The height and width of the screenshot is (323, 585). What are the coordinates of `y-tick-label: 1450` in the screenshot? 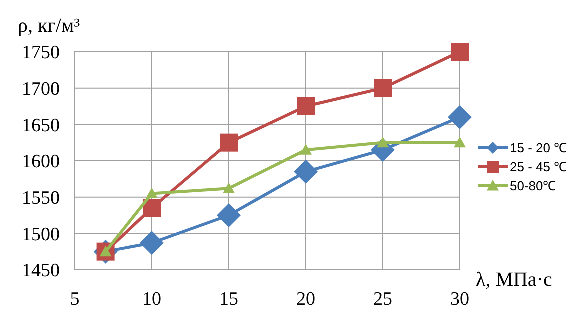 It's located at (41, 271).